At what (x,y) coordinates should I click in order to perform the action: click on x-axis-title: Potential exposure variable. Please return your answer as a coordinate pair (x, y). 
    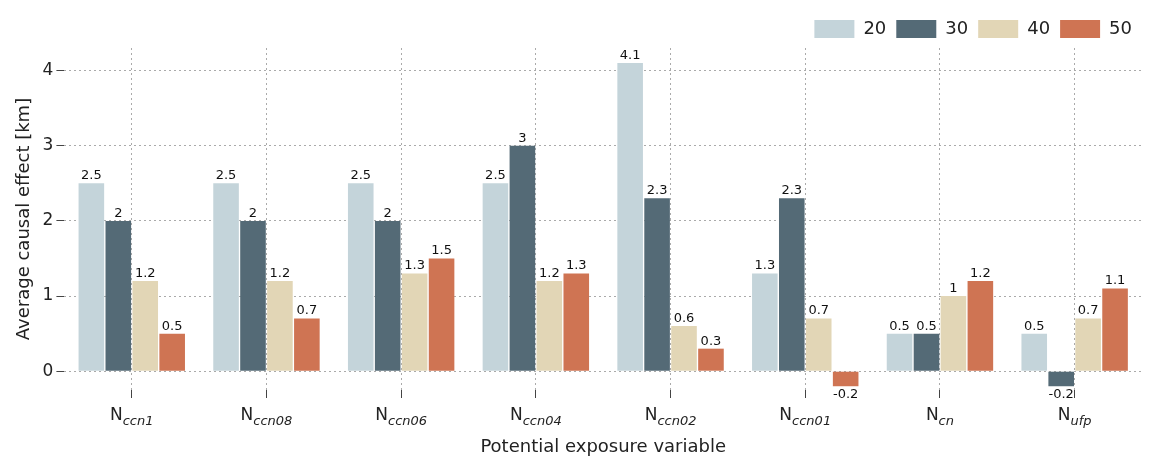
    Looking at the image, I should click on (603, 445).